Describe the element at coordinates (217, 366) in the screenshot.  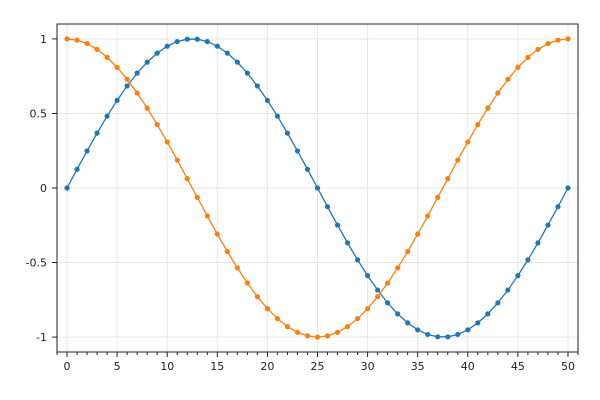
I see `x-tick-label: 15` at that location.